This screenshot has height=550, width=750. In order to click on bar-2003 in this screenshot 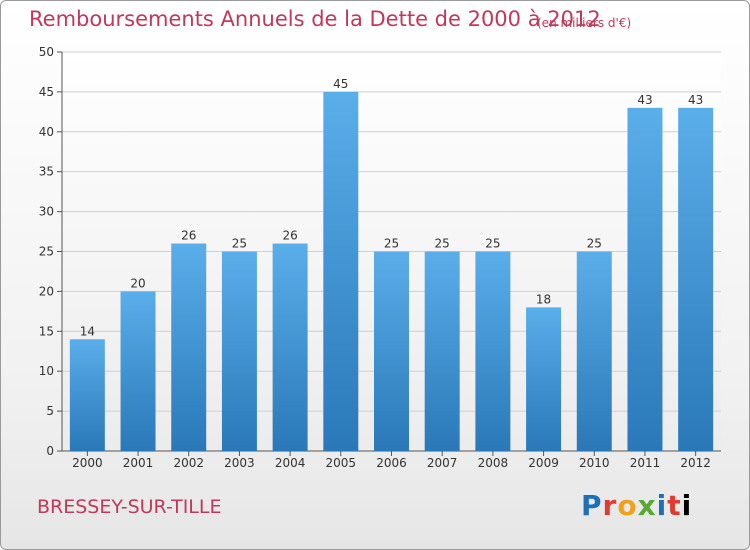, I will do `click(239, 351)`.